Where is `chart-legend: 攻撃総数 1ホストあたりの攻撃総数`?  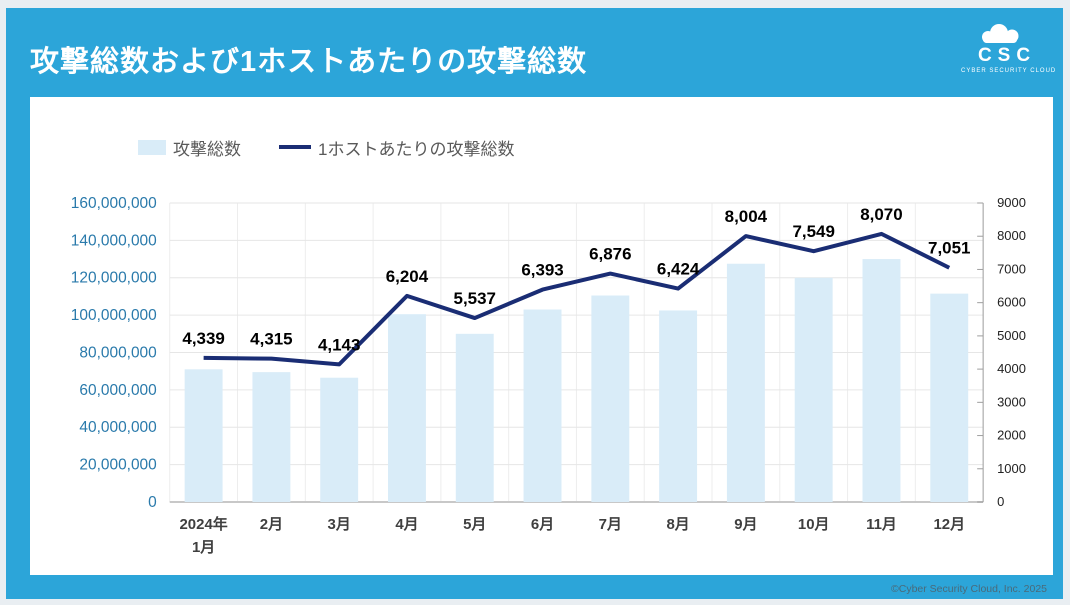
chart-legend: 攻撃総数 1ホストあたりの攻撃総数 is located at coordinates (326, 147).